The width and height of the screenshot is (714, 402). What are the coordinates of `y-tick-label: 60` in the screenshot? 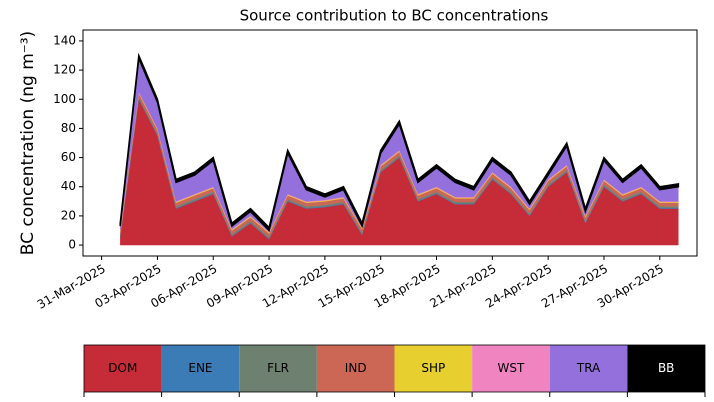 It's located at (68, 157).